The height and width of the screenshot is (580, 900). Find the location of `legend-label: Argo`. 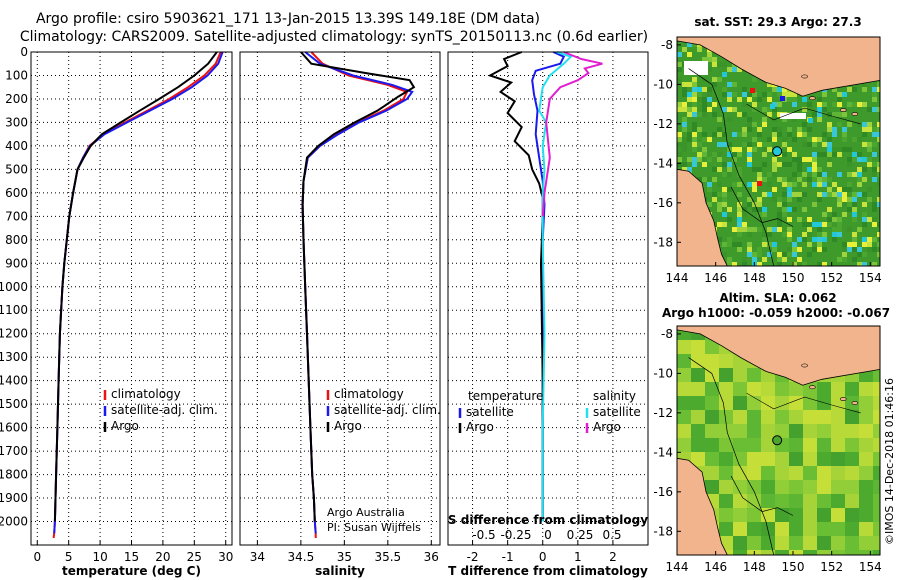

legend-label: Argo is located at coordinates (125, 426).